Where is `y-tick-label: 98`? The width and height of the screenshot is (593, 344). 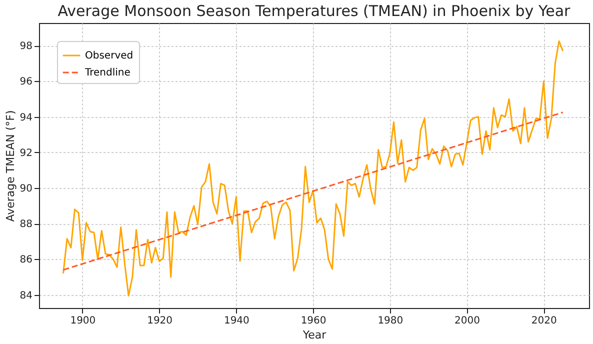
y-tick-label: 98 is located at coordinates (26, 46).